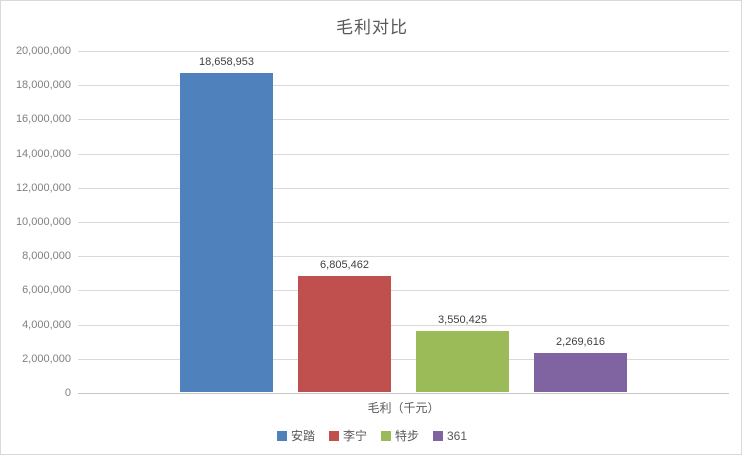 This screenshot has height=455, width=742. Describe the element at coordinates (43, 51) in the screenshot. I see `y-tick-label: 20,000,000` at that location.